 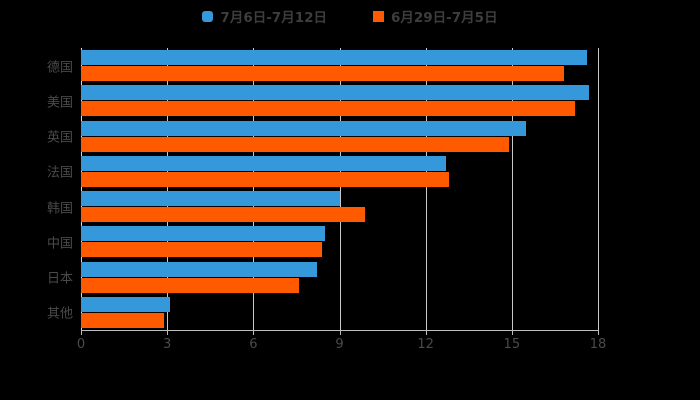 I want to click on circle-marker-icon, so click(x=208, y=16).